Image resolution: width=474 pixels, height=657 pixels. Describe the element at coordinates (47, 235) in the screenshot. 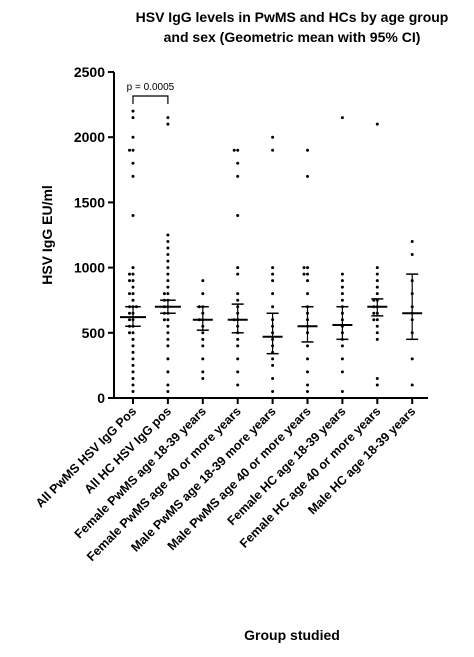

I see `y-axis-label: HSV IgG EU/ml` at that location.